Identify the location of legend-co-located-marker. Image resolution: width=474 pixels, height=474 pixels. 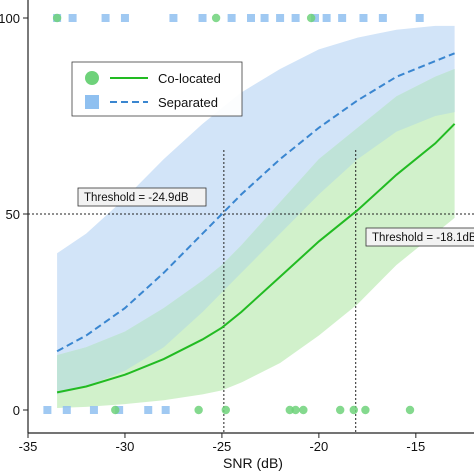
(92, 78).